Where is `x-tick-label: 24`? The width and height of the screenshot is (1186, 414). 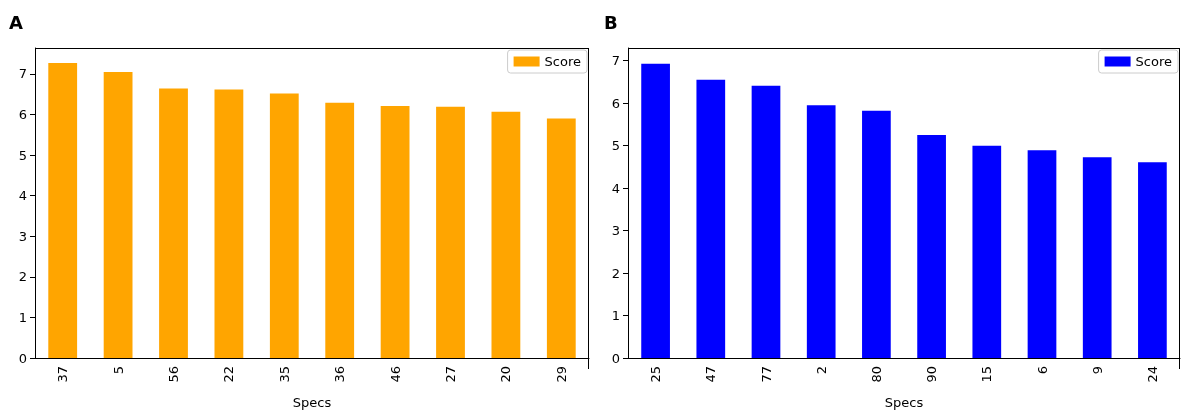
x-tick-label: 24 is located at coordinates (1152, 374).